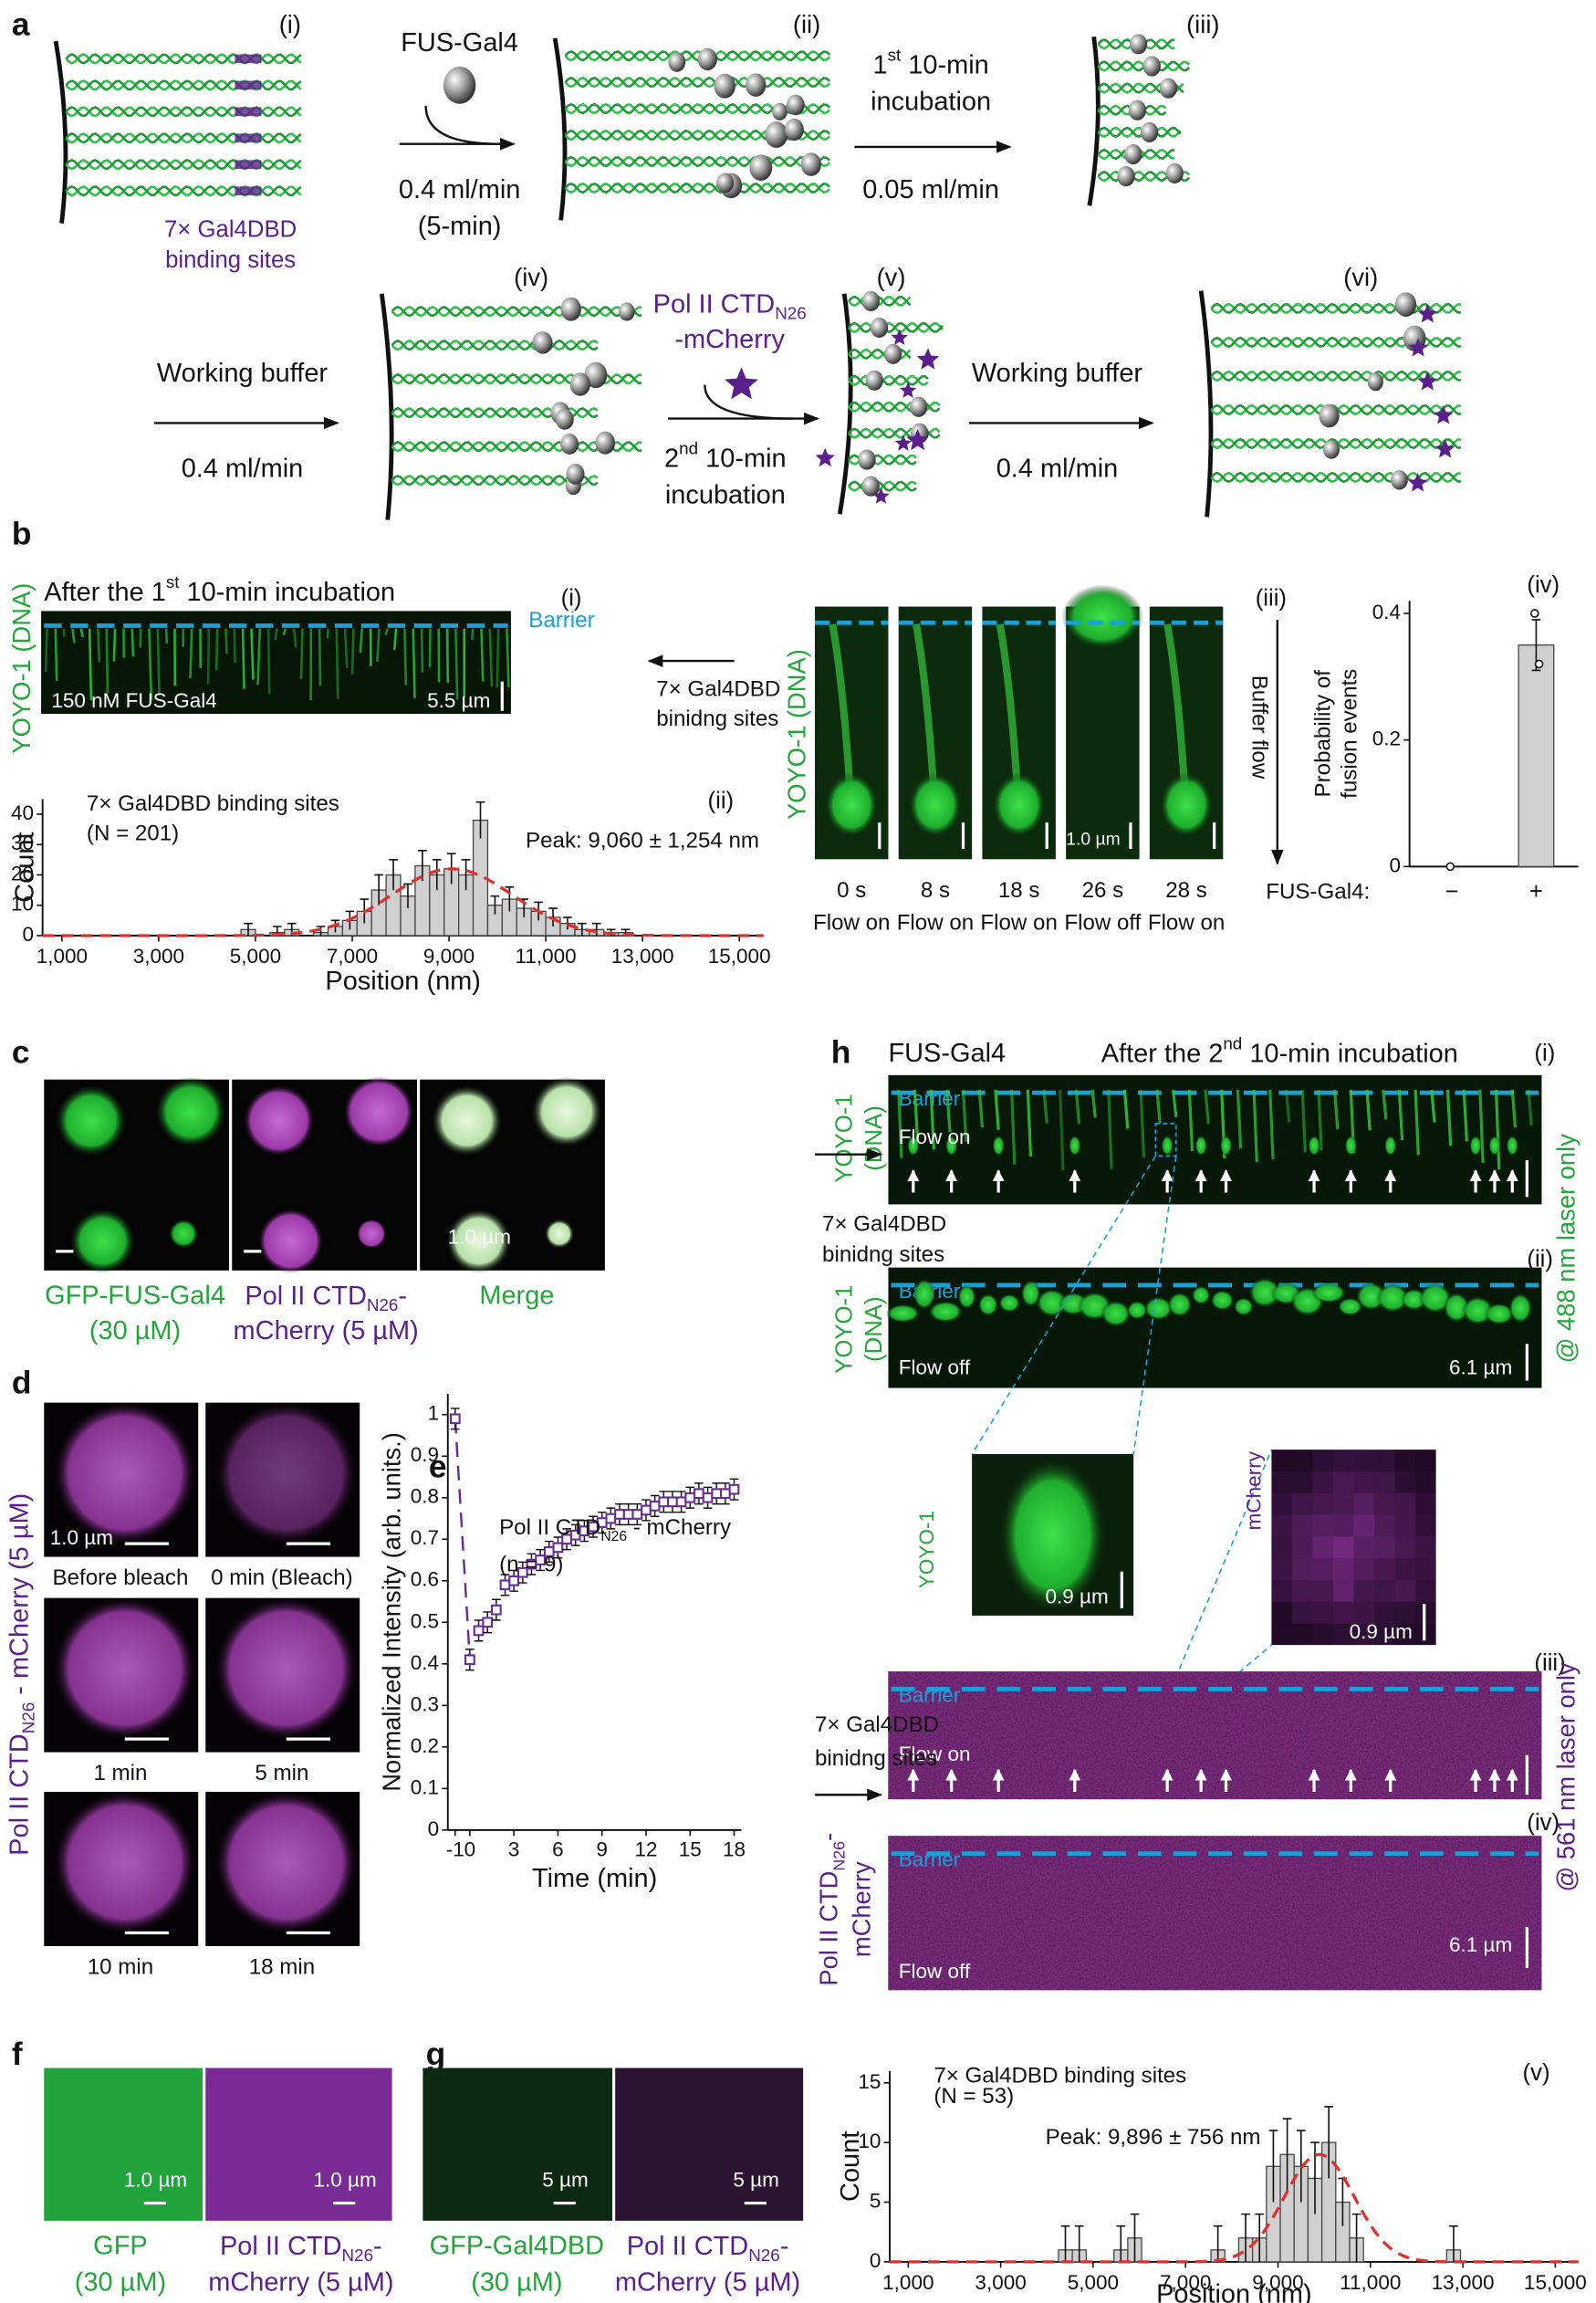 The width and height of the screenshot is (1596, 2303). I want to click on y-tick-label: 0.1, so click(425, 1786).